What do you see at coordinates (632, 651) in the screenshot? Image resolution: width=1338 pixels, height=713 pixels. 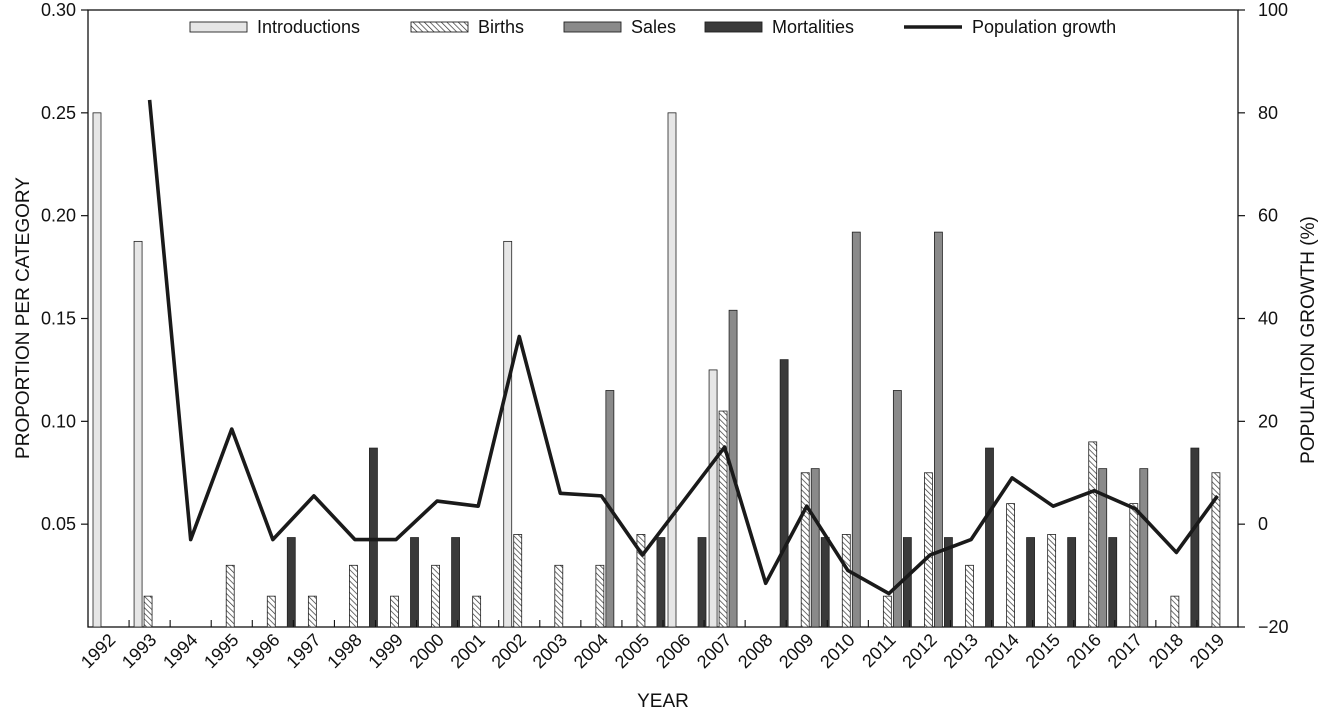 I see `x-tick-label-2005: 2005` at bounding box center [632, 651].